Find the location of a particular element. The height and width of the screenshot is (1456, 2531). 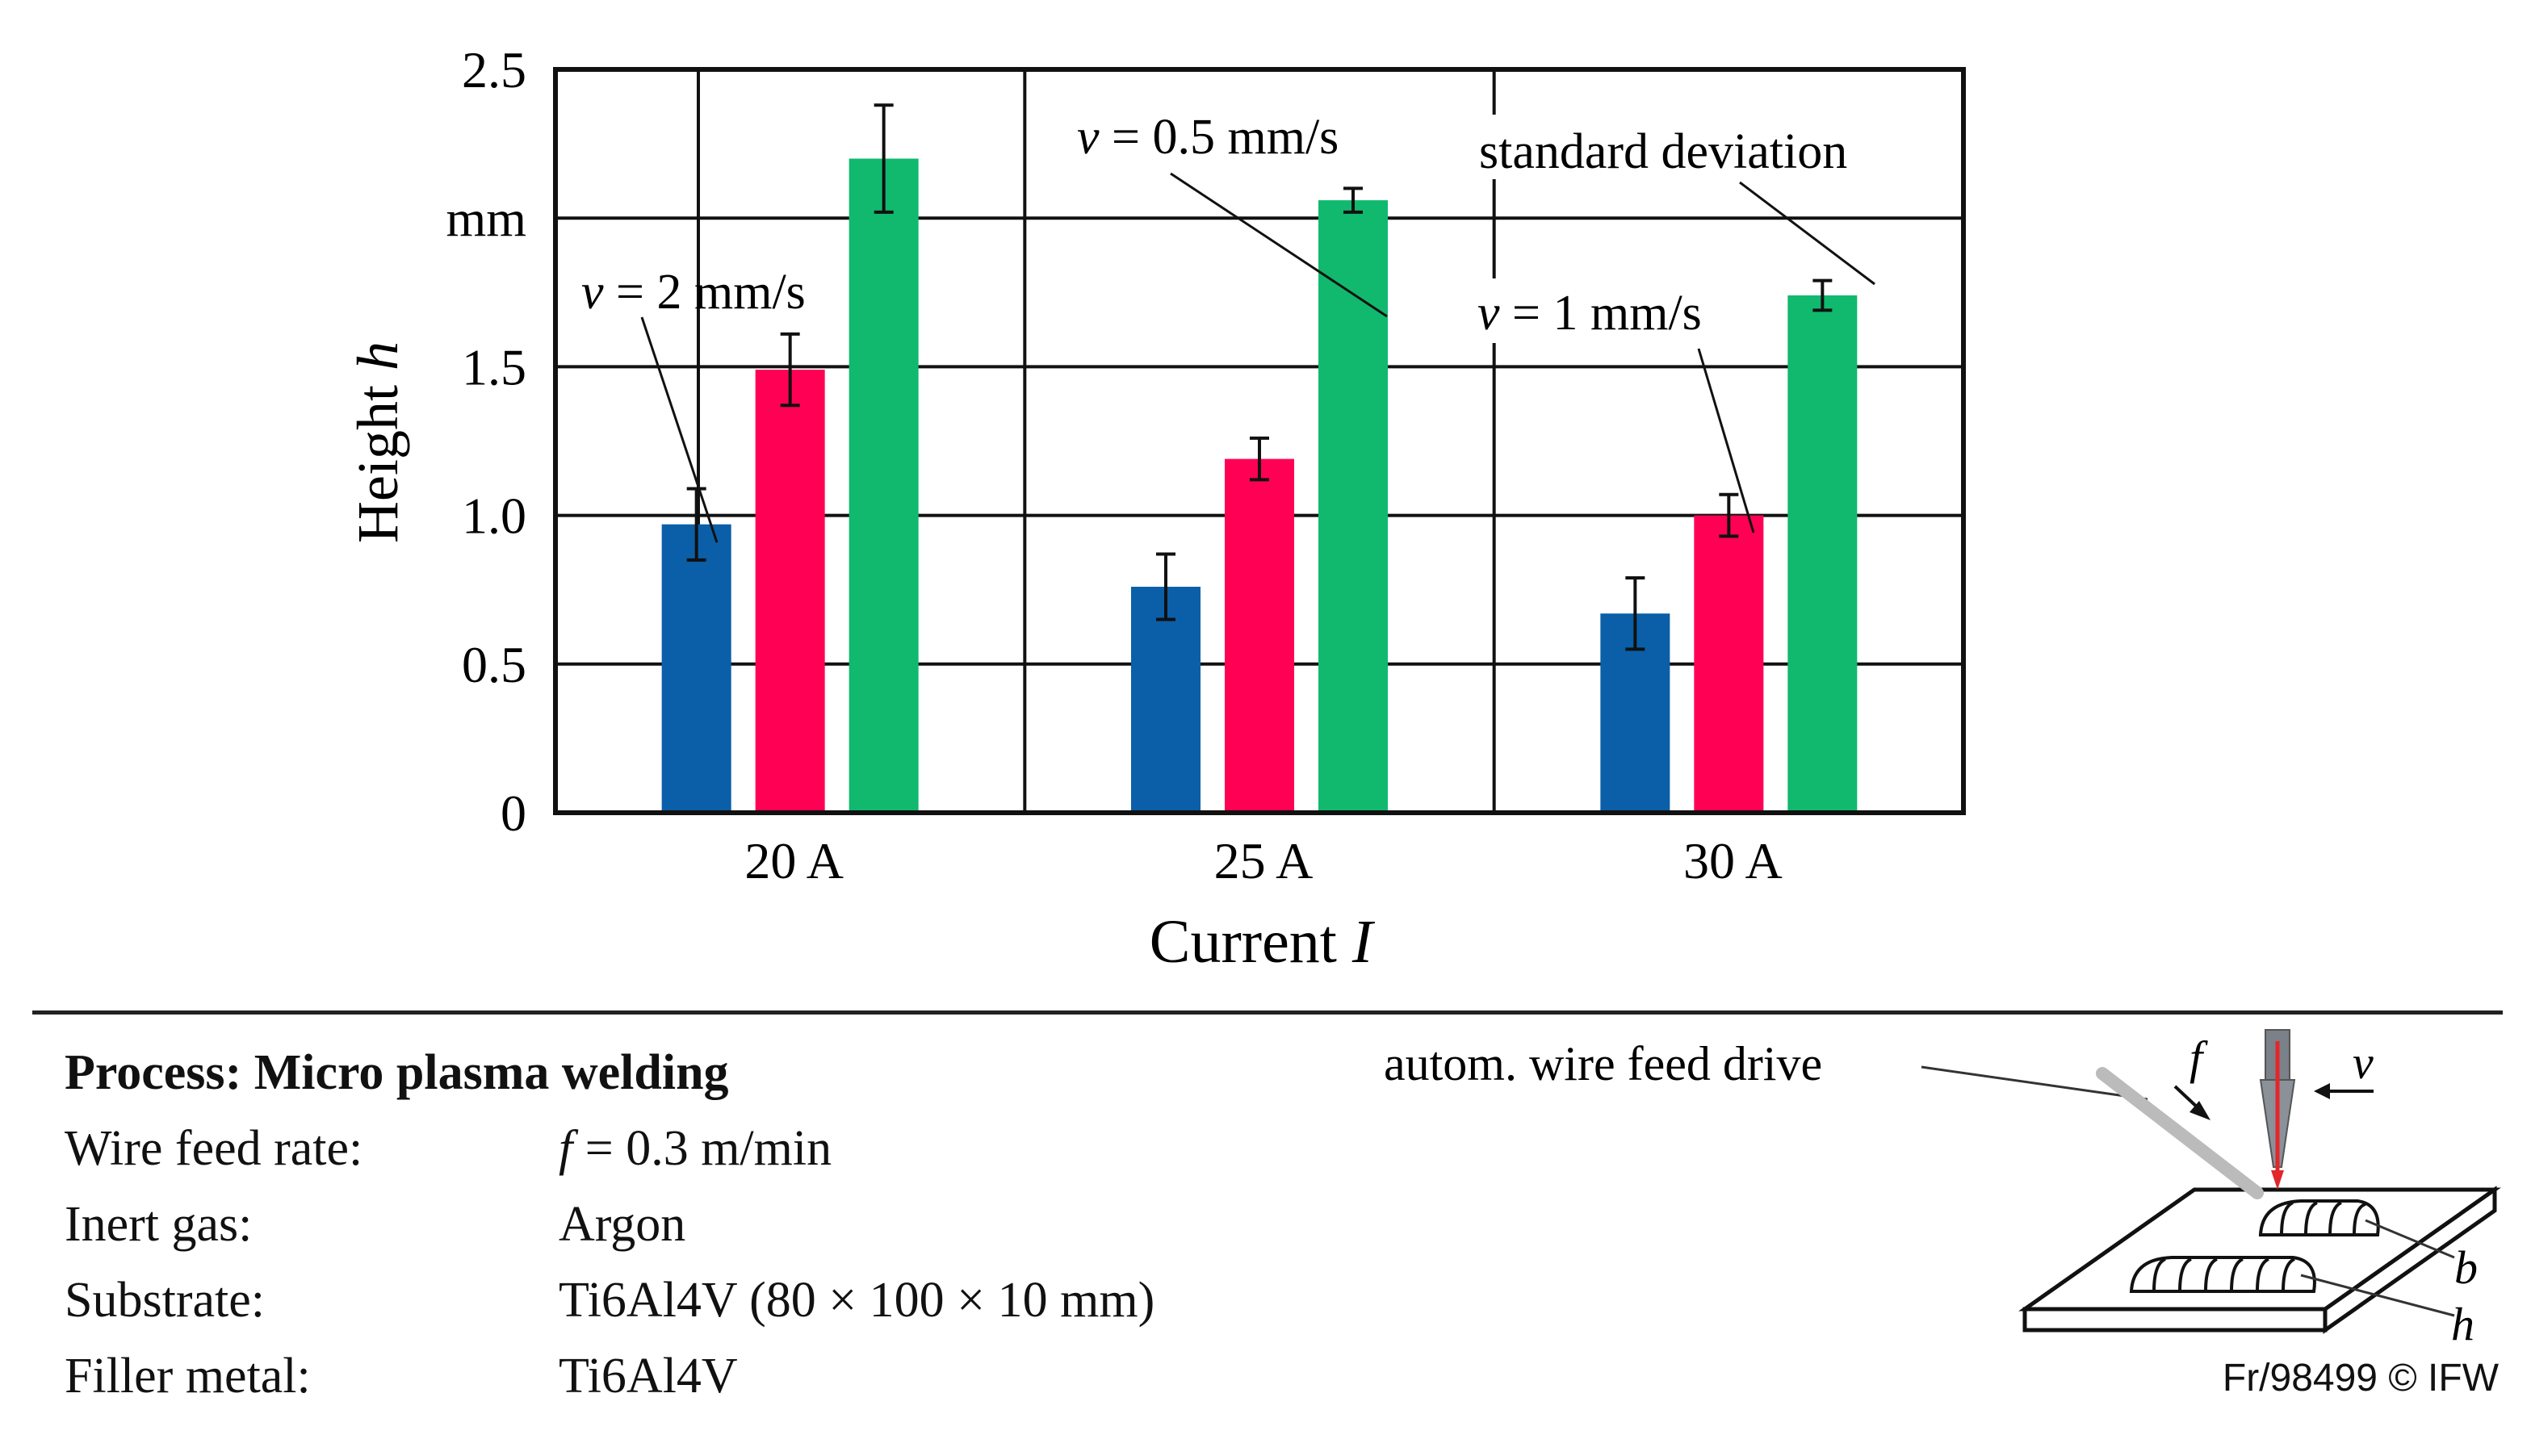

v-label: v is located at coordinates (2363, 1062).